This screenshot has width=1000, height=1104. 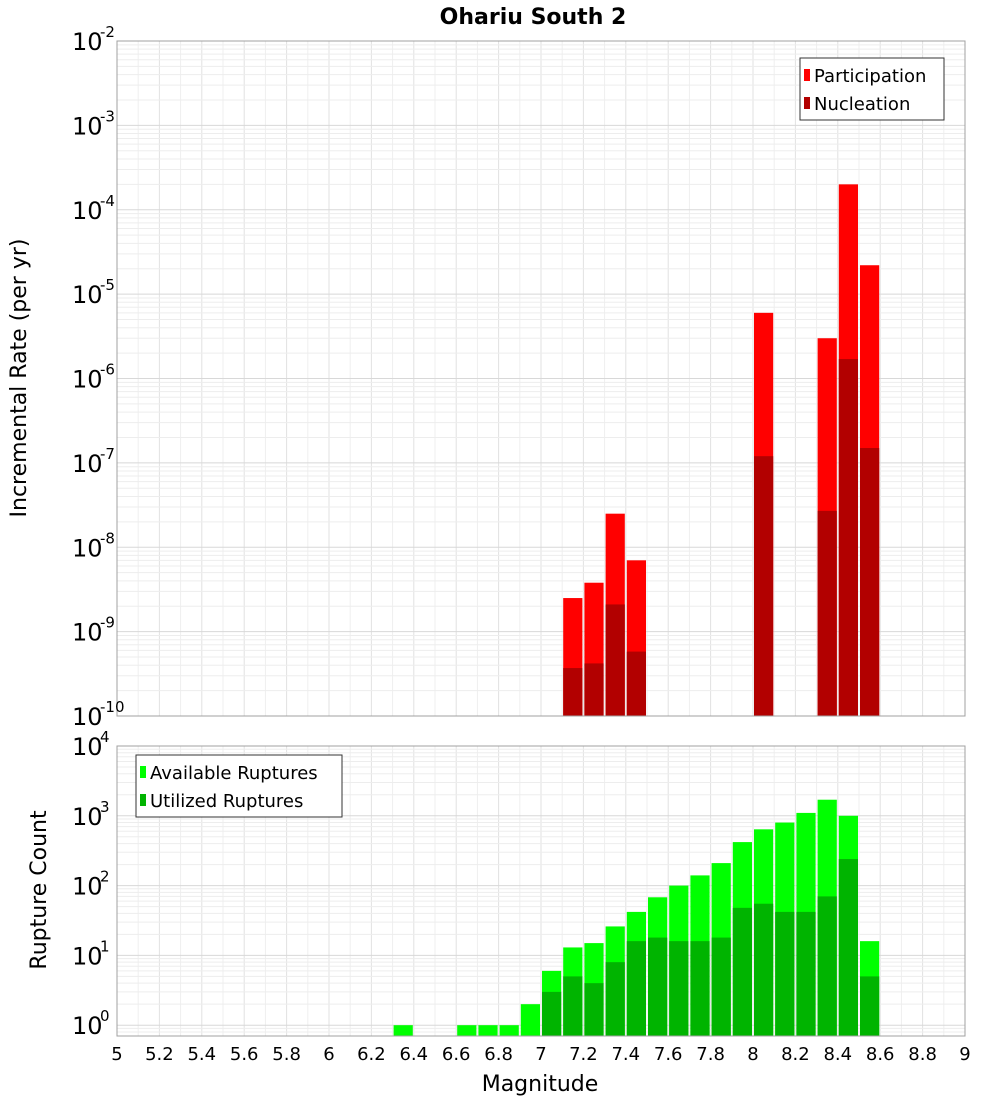 I want to click on x-tick-label: 6, so click(x=328, y=1054).